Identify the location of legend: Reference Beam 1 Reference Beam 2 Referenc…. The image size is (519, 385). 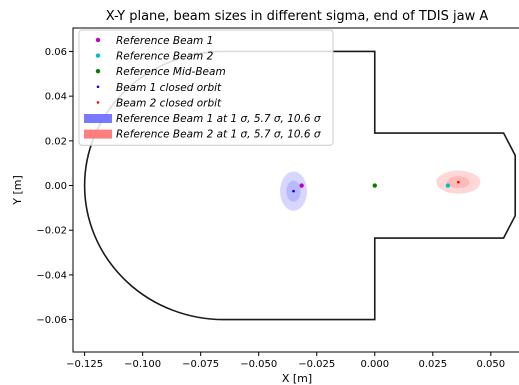
(206, 87).